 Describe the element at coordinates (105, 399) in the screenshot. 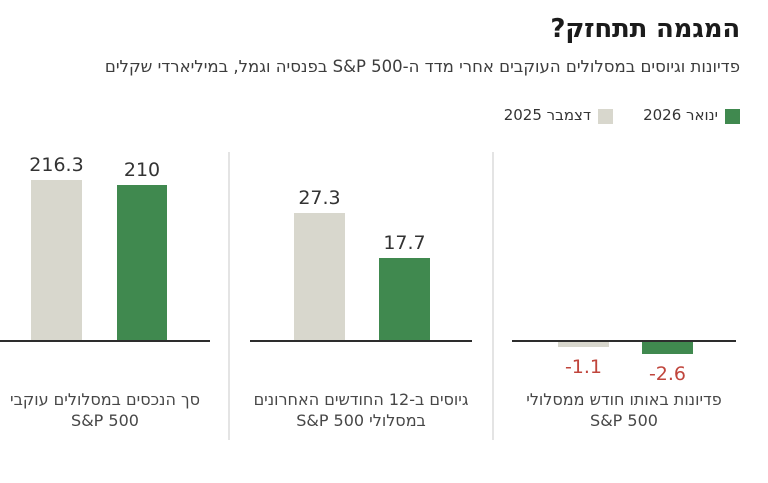

I see `group-label-line1: סך הנכסים במסלולים עוקבי` at that location.